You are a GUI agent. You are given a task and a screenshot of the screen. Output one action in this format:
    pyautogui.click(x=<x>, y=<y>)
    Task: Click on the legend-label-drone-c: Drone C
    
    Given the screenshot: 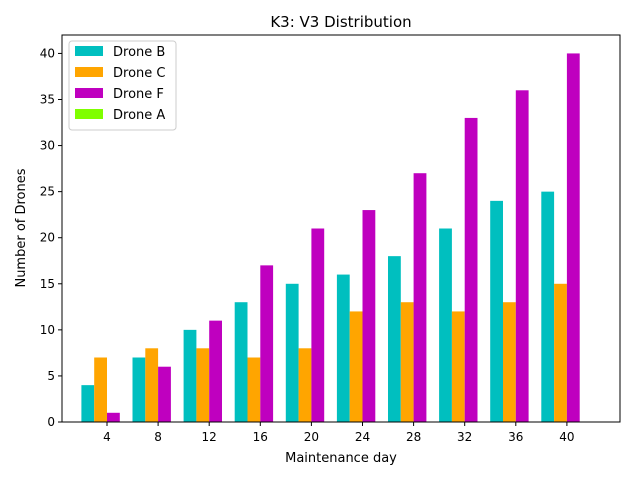 What is the action you would take?
    pyautogui.click(x=139, y=73)
    